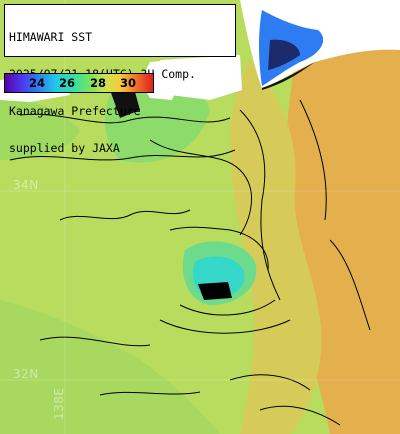 Image resolution: width=400 pixels, height=434 pixels. What do you see at coordinates (37, 83) in the screenshot?
I see `legend-tick-24: 24` at bounding box center [37, 83].